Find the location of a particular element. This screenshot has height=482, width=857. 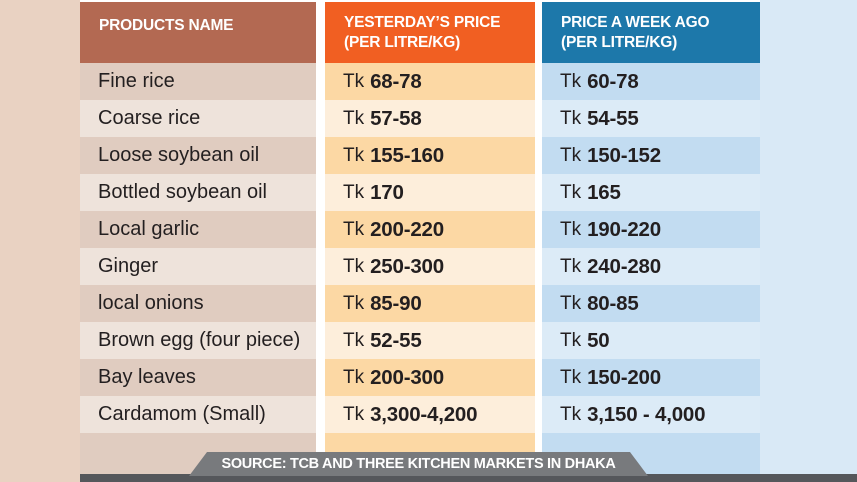

product-cell: Coarse rice is located at coordinates (198, 118).